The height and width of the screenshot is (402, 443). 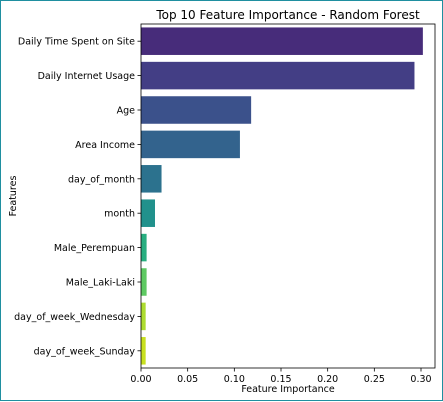 I want to click on y-tick-label: day_of_week_Sunday, so click(x=85, y=351).